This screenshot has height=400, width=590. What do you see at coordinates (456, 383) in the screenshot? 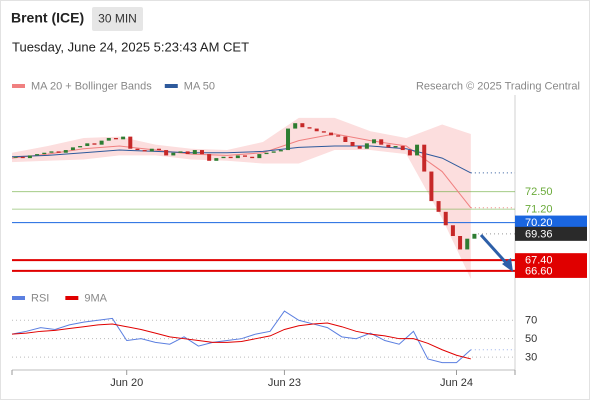
I see `x-tick-label: Jun 24` at bounding box center [456, 383].